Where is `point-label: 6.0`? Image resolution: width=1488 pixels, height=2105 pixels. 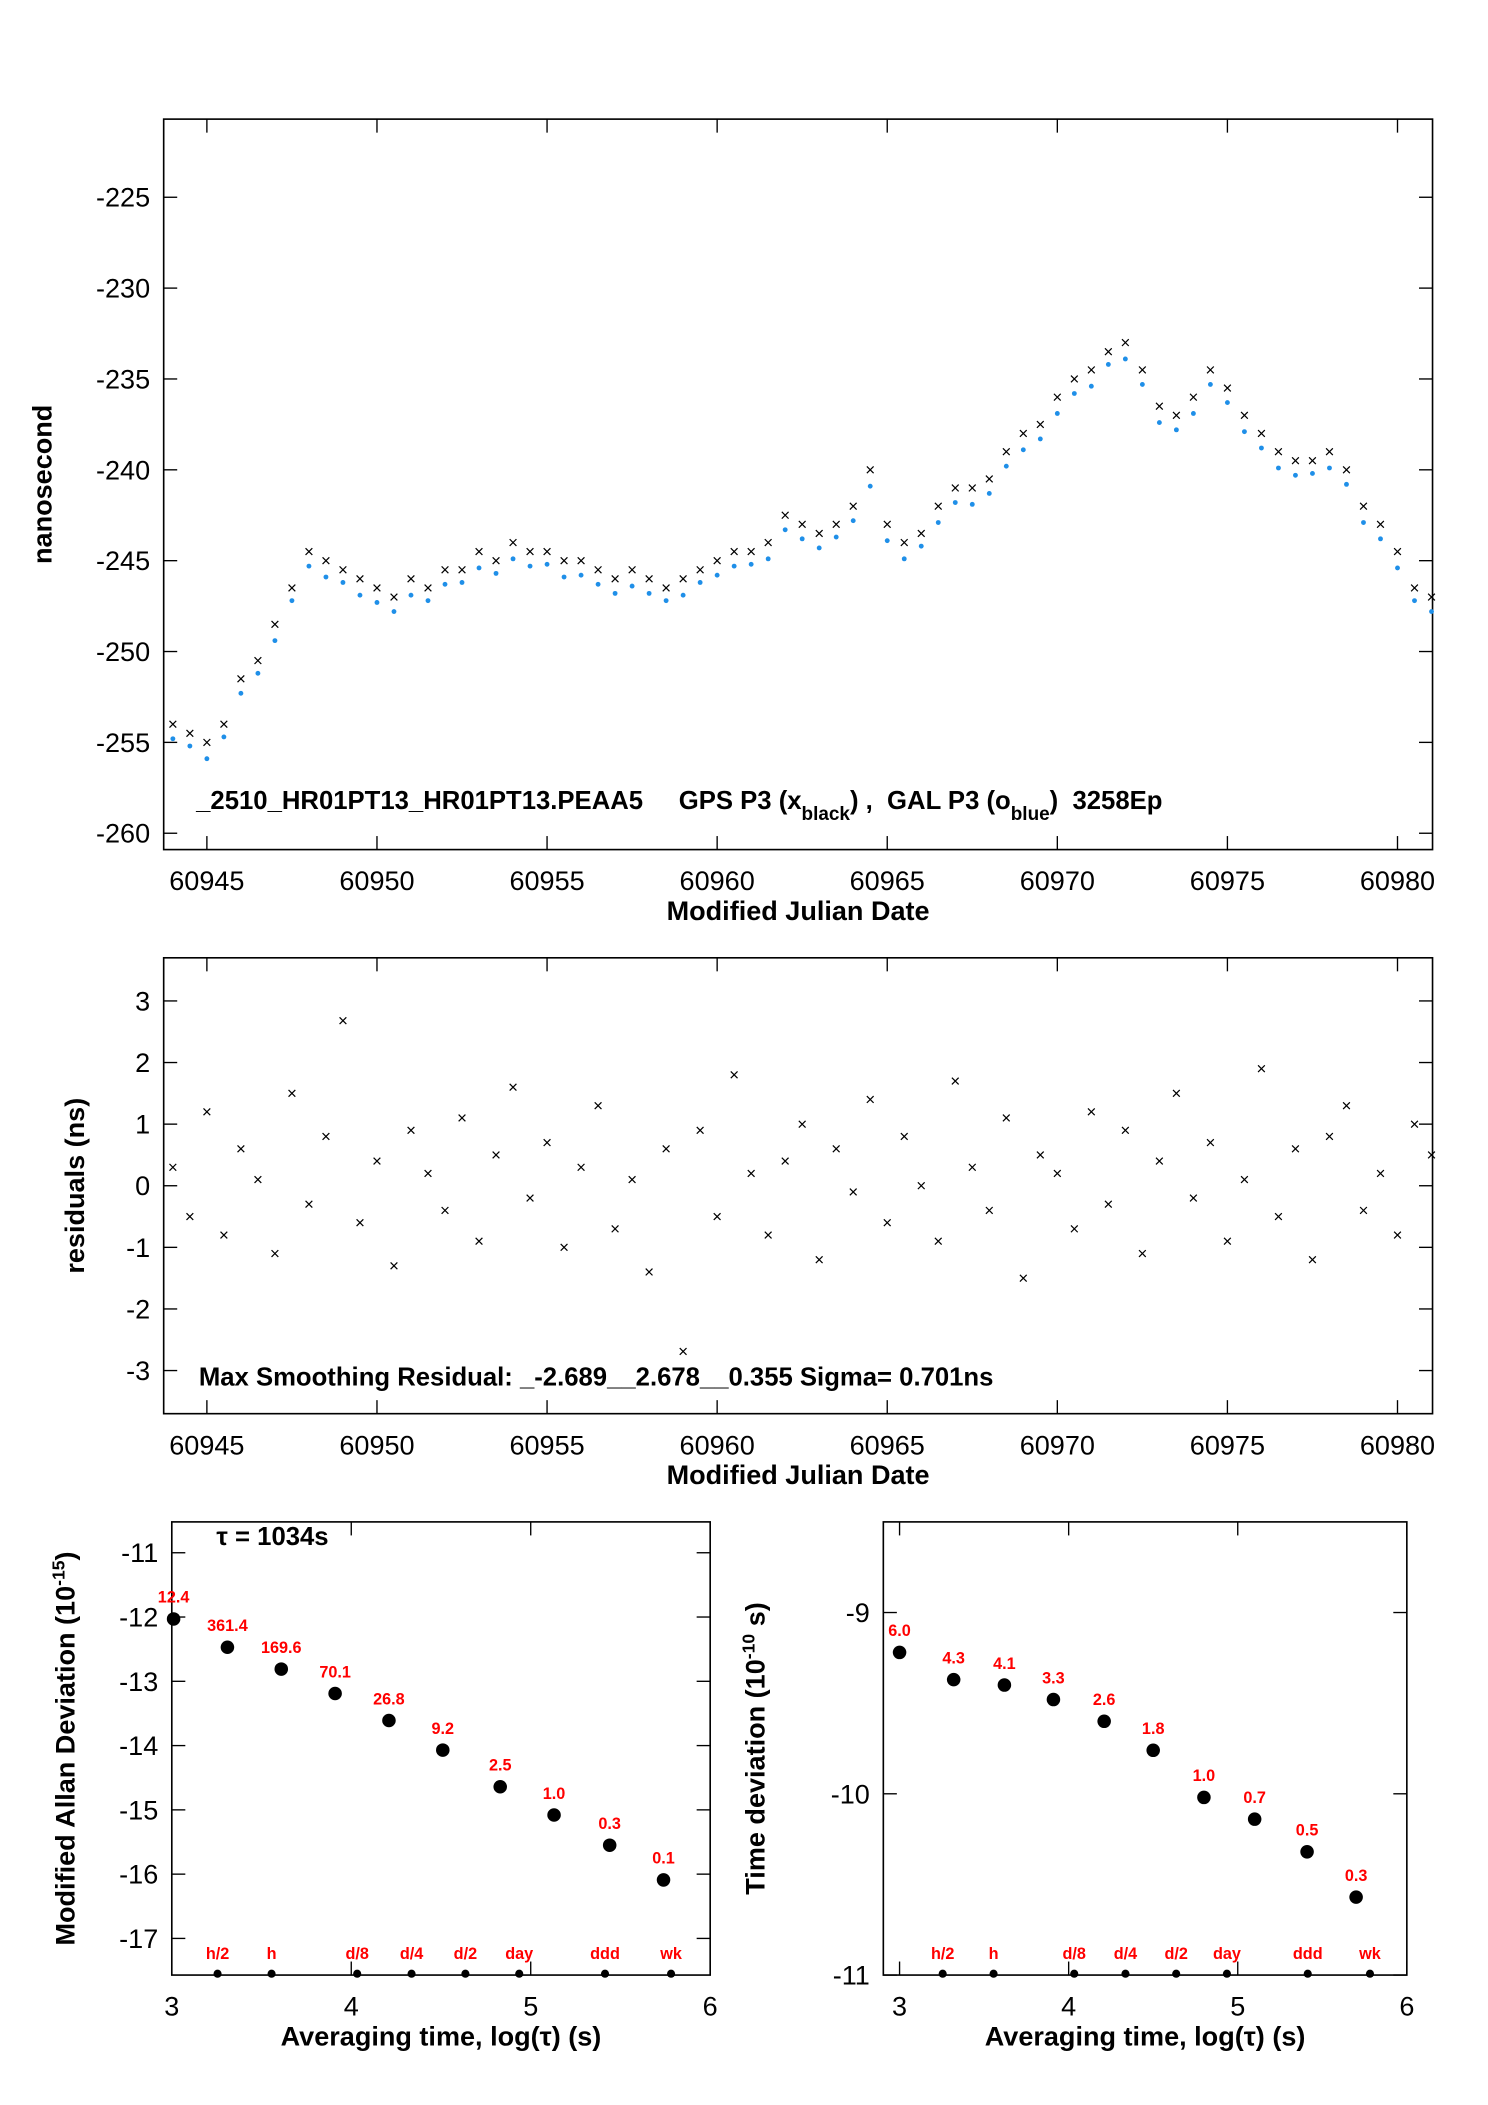
point-label: 6.0 is located at coordinates (899, 1631).